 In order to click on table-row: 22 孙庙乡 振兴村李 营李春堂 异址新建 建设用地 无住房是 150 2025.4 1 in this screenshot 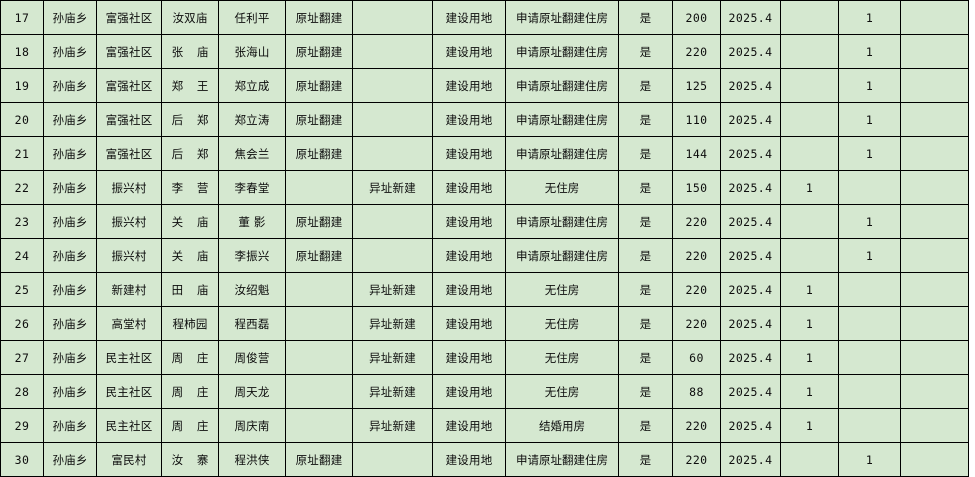, I will do `click(484, 187)`.